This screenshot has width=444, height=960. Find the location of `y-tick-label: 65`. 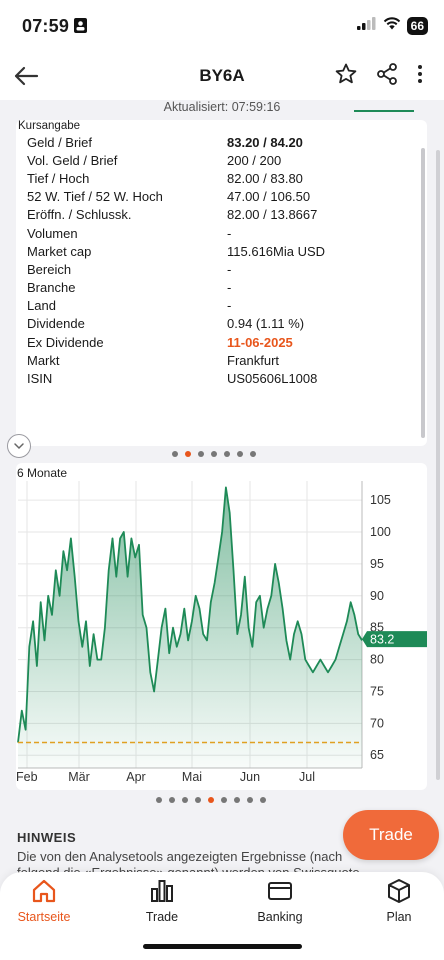

y-tick-label: 65 is located at coordinates (377, 755).